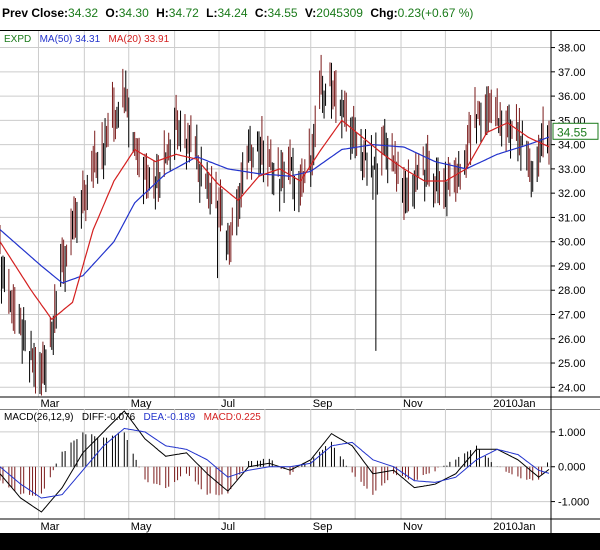 This screenshot has height=550, width=600. Describe the element at coordinates (112, 13) in the screenshot. I see `open-label: O:` at that location.